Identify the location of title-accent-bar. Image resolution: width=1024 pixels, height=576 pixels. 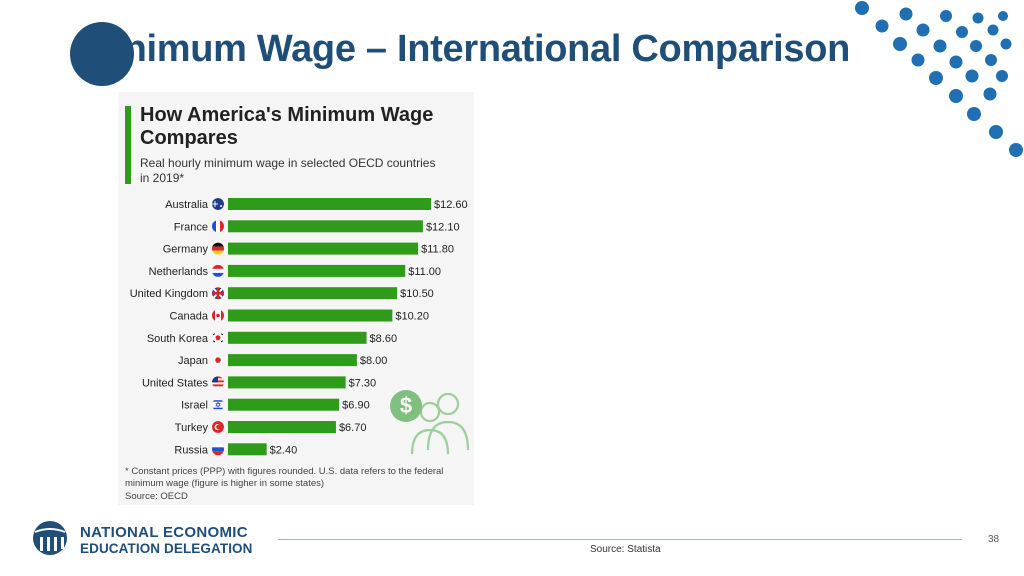
(128, 145).